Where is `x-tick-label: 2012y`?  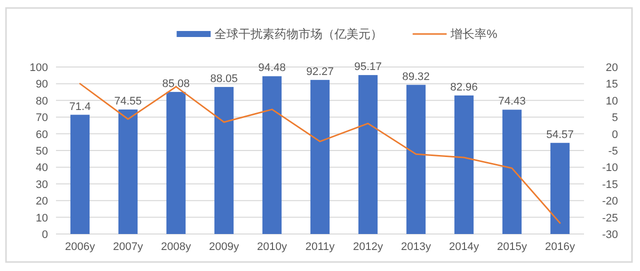 x-tick-label: 2012y is located at coordinates (368, 247).